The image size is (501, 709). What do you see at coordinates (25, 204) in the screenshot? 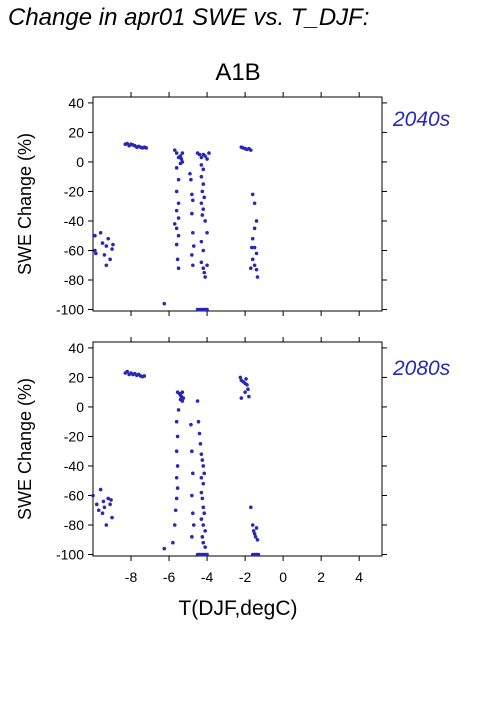
I see `panel-2040s-ylabel: SWE Change (%)` at bounding box center [25, 204].